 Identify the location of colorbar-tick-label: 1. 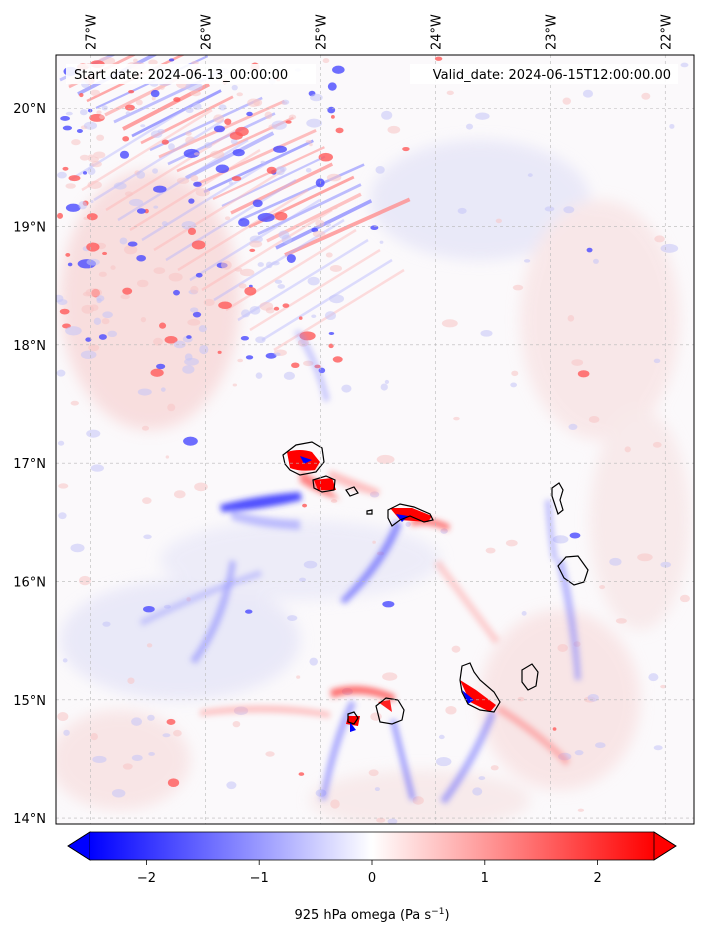
(485, 878).